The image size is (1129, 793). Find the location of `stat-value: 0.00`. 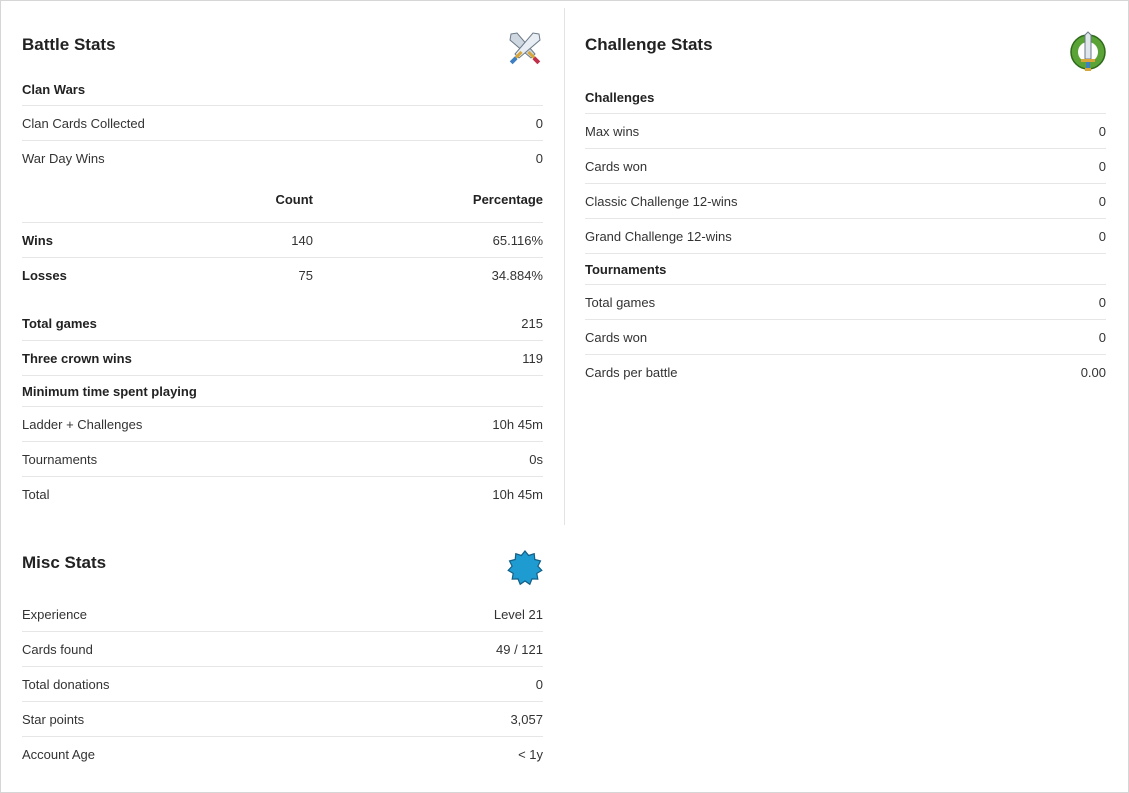

stat-value: 0.00 is located at coordinates (1093, 372).